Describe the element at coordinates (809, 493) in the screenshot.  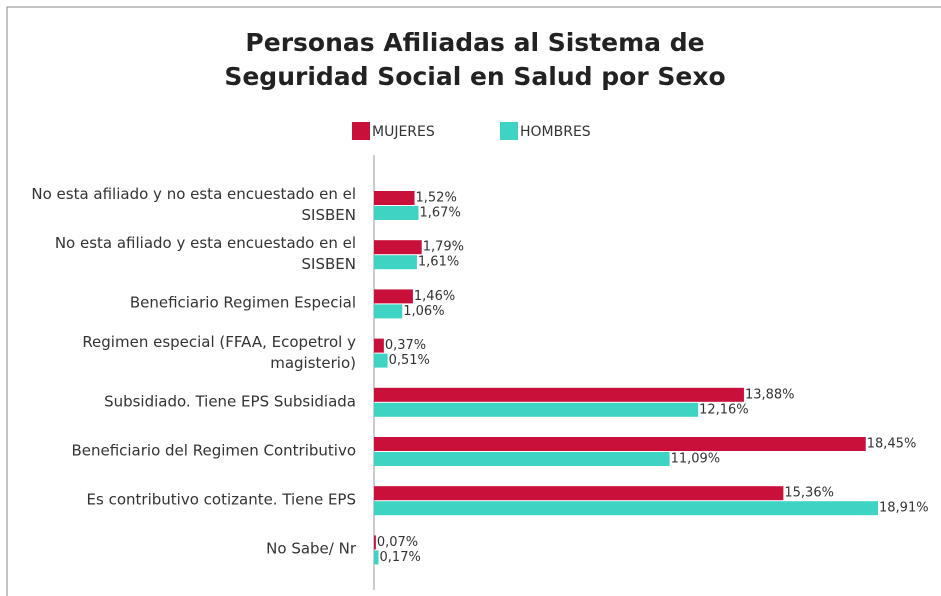
I see `value-label: 15,36%` at that location.